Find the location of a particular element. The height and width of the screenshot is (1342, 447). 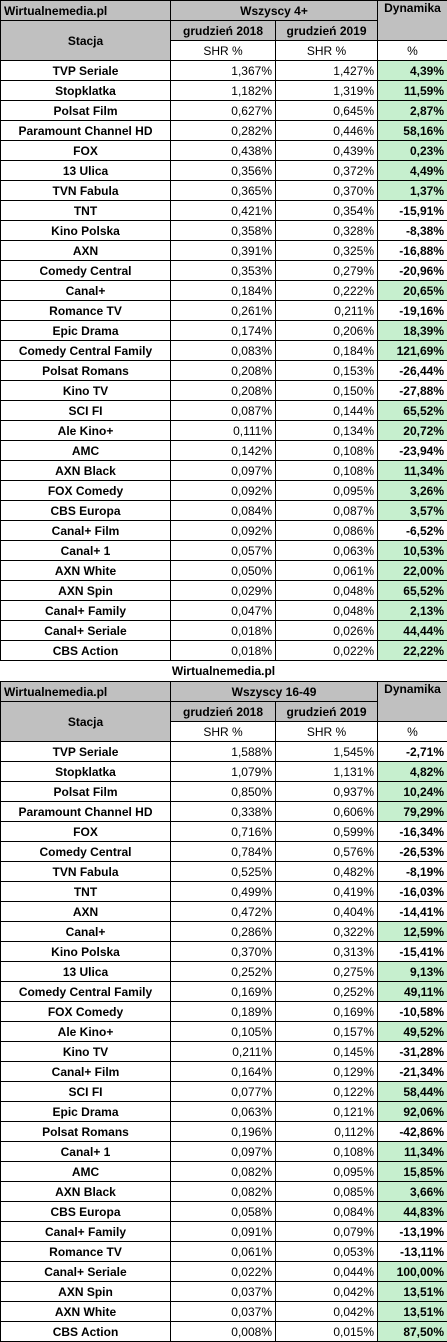

station-name: Polsat Film is located at coordinates (86, 792).